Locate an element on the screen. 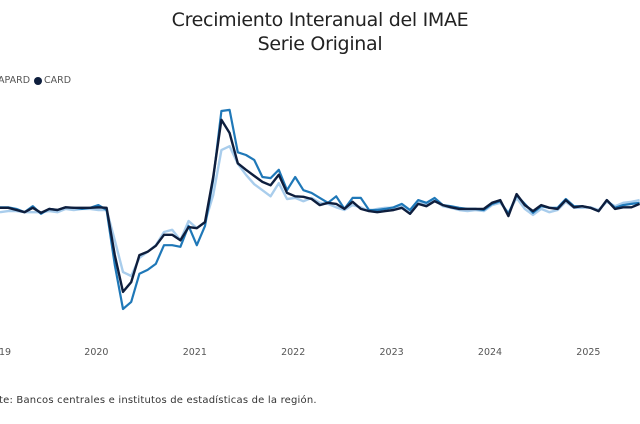 The height and width of the screenshot is (424, 640). x-tick-label: 2022 is located at coordinates (293, 352).